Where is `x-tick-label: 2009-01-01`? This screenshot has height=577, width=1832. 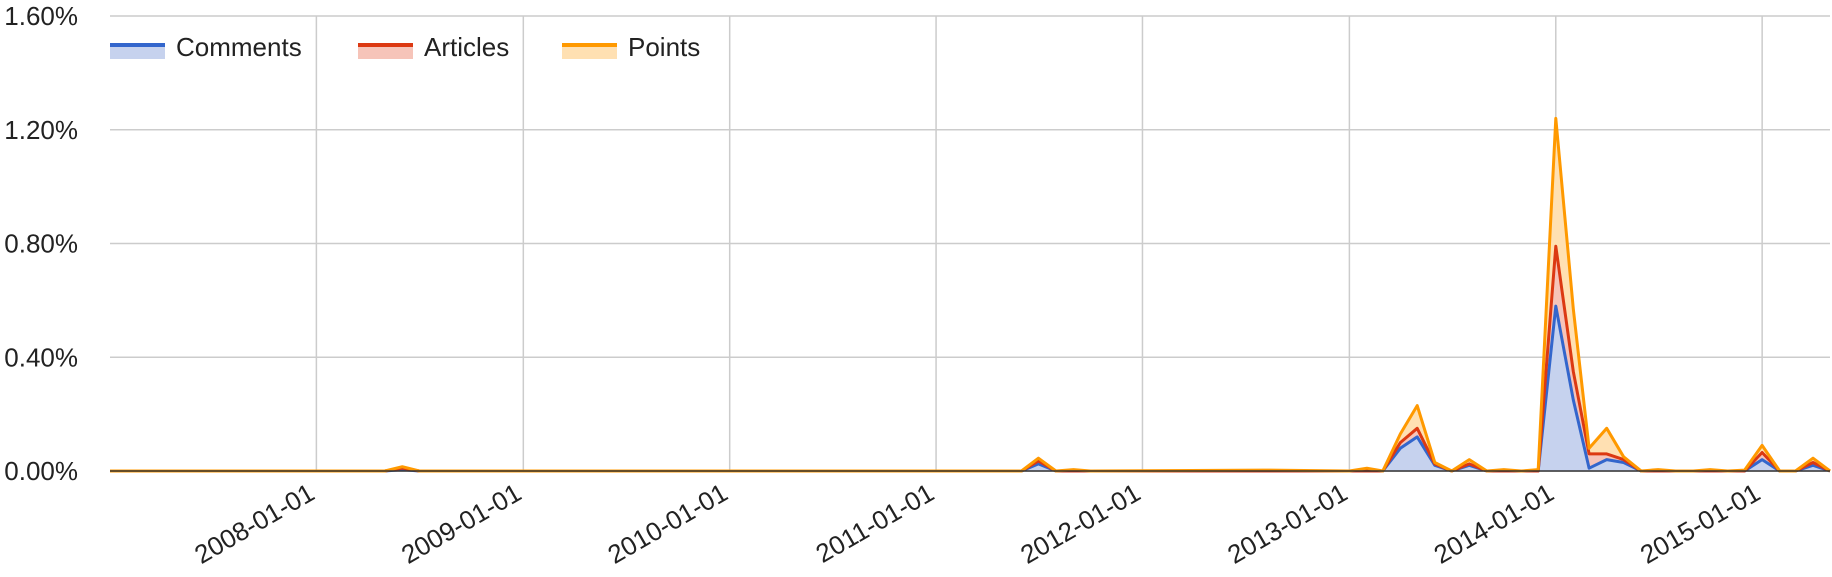 x-tick-label: 2009-01-01 is located at coordinates (461, 523).